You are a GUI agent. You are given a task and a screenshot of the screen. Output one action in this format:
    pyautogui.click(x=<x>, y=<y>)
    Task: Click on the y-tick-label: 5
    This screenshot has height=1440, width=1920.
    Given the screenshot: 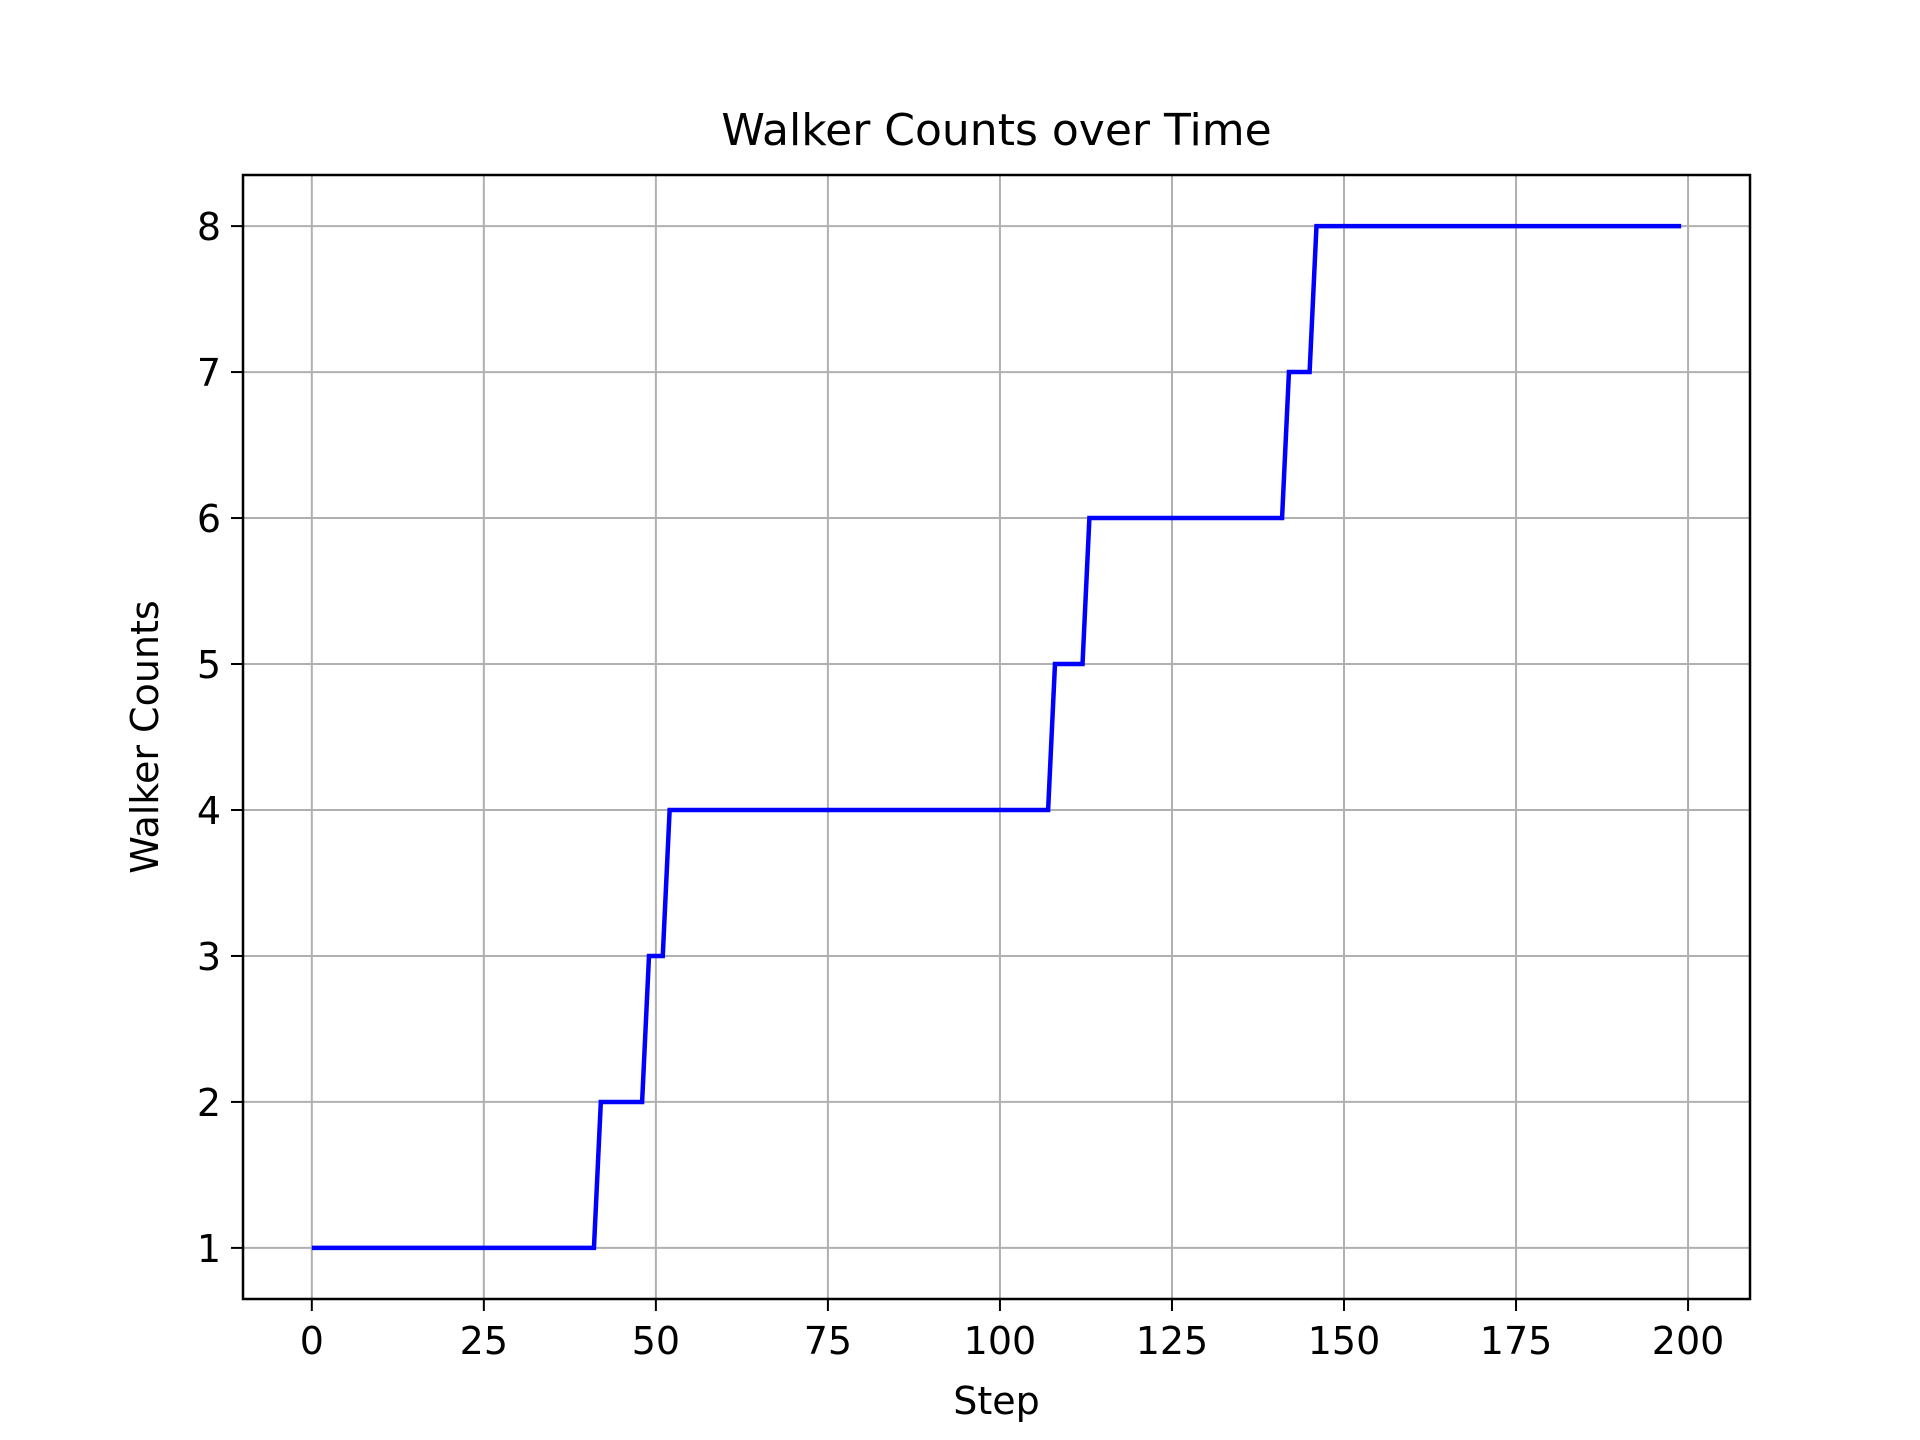 What is the action you would take?
    pyautogui.click(x=209, y=665)
    